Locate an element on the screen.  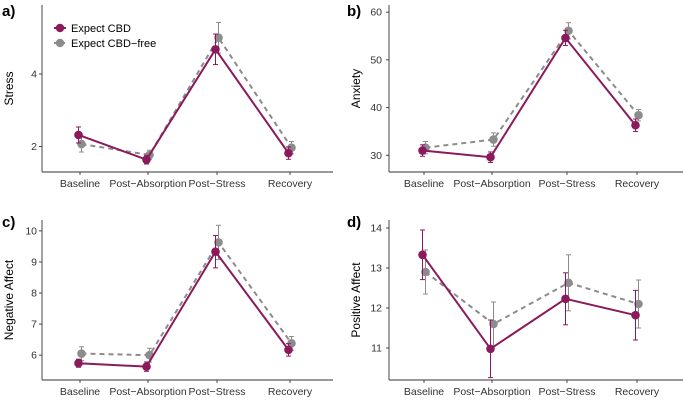
y-tick-label: 50 is located at coordinates (376, 60).